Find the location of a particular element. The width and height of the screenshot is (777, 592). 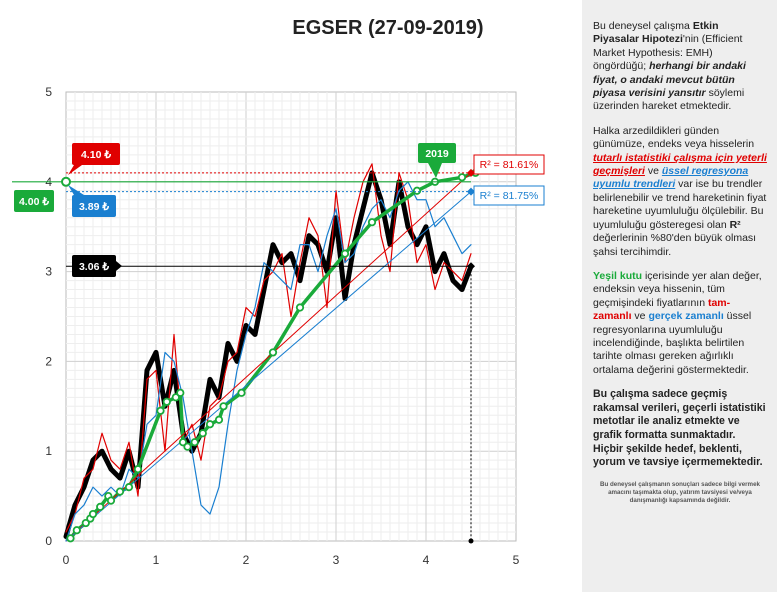

black-end-marker is located at coordinates (471, 266).